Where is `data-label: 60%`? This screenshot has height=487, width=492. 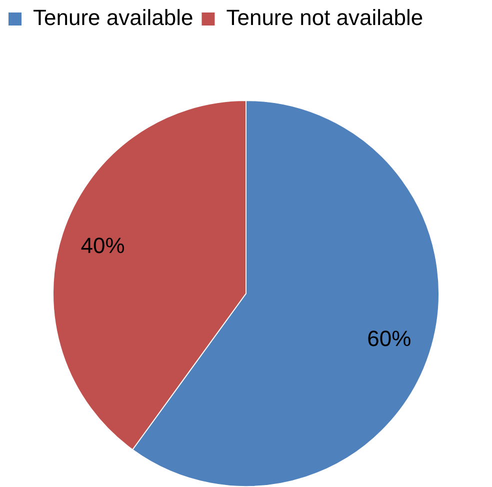 data-label: 60% is located at coordinates (389, 339).